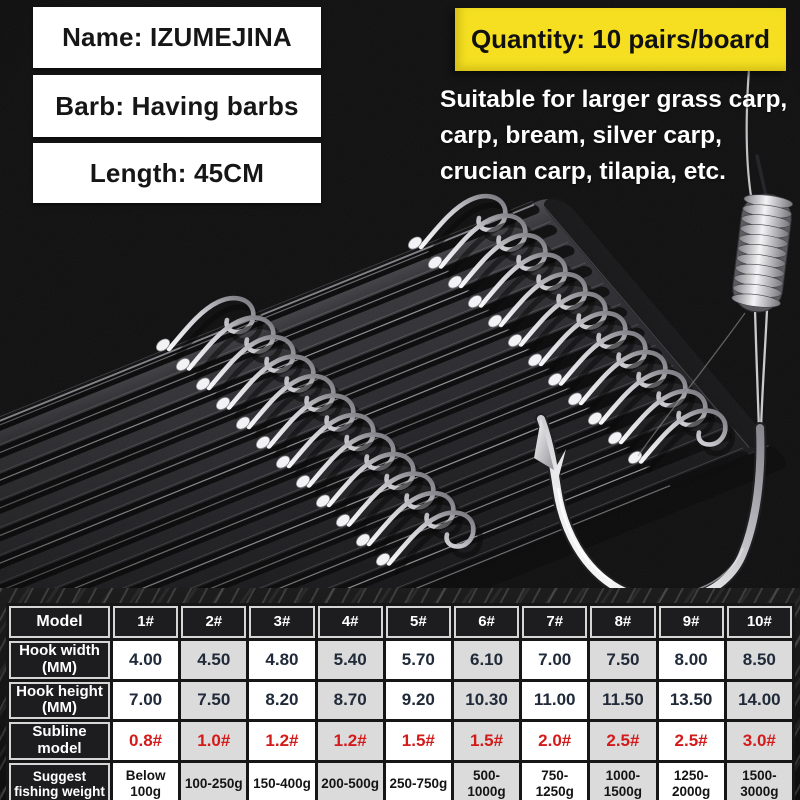  I want to click on spec-cell: 6.10, so click(486, 660).